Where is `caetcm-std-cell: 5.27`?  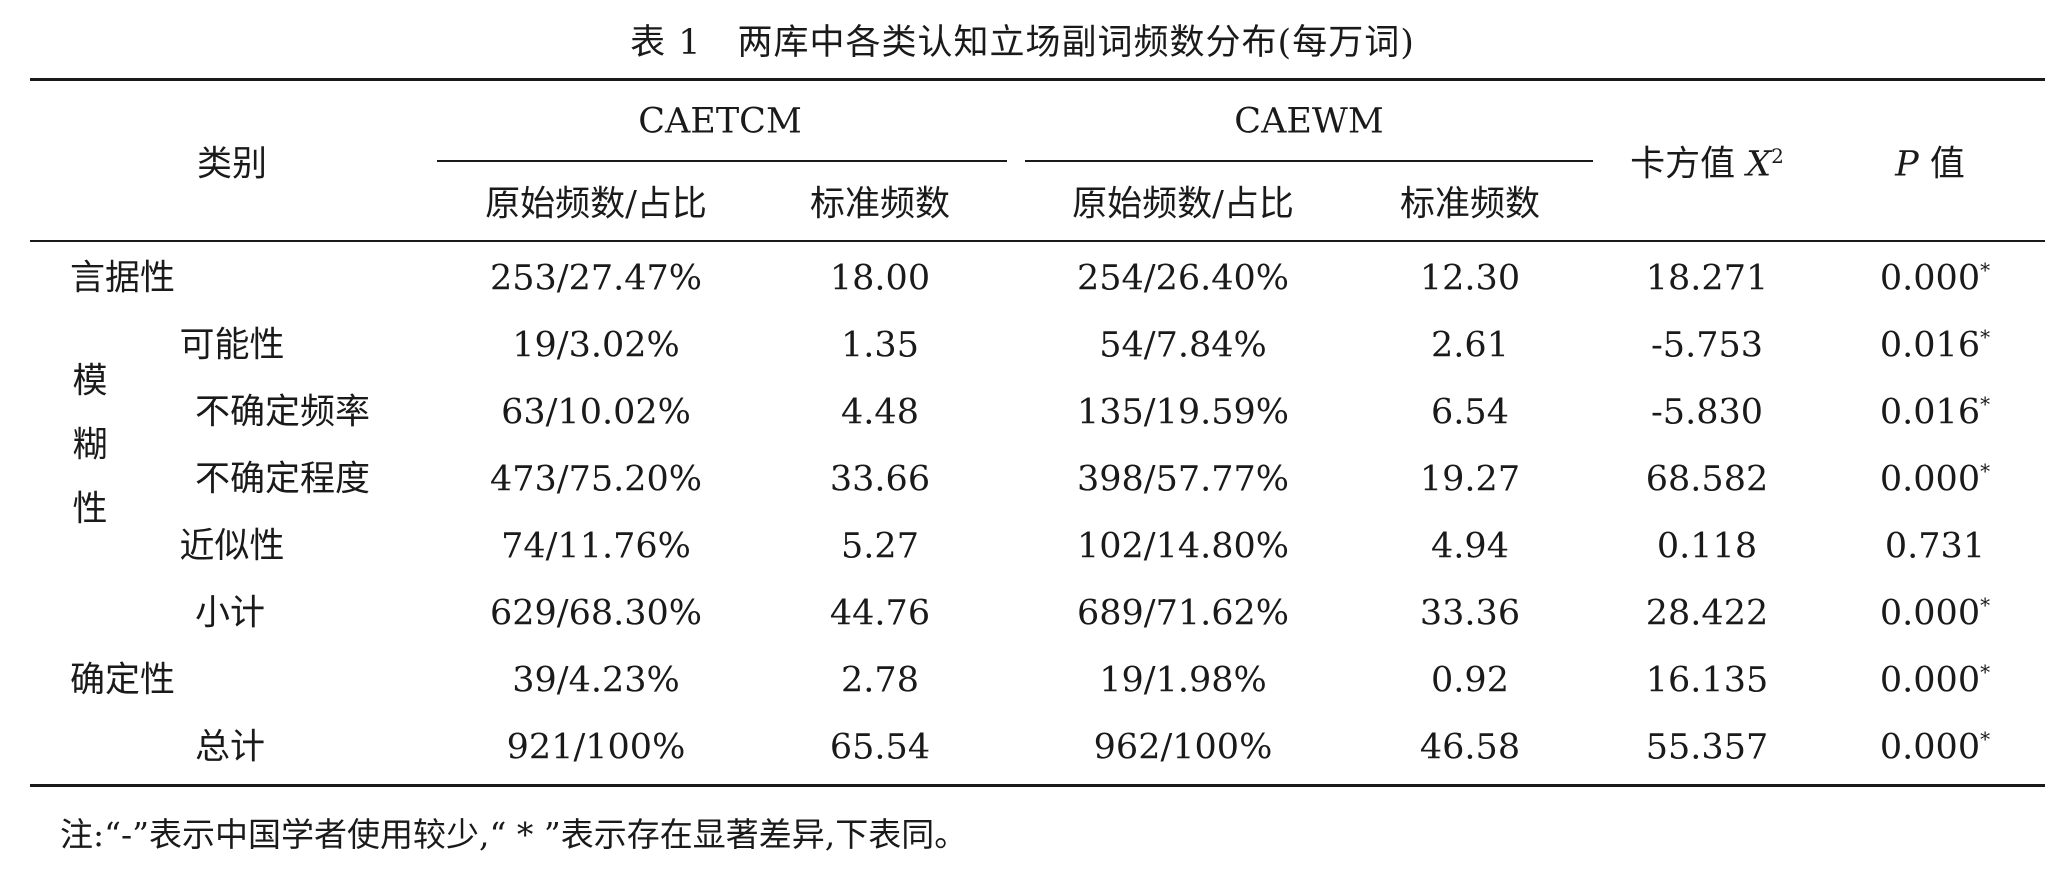
caetcm-std-cell: 5.27 is located at coordinates (880, 546).